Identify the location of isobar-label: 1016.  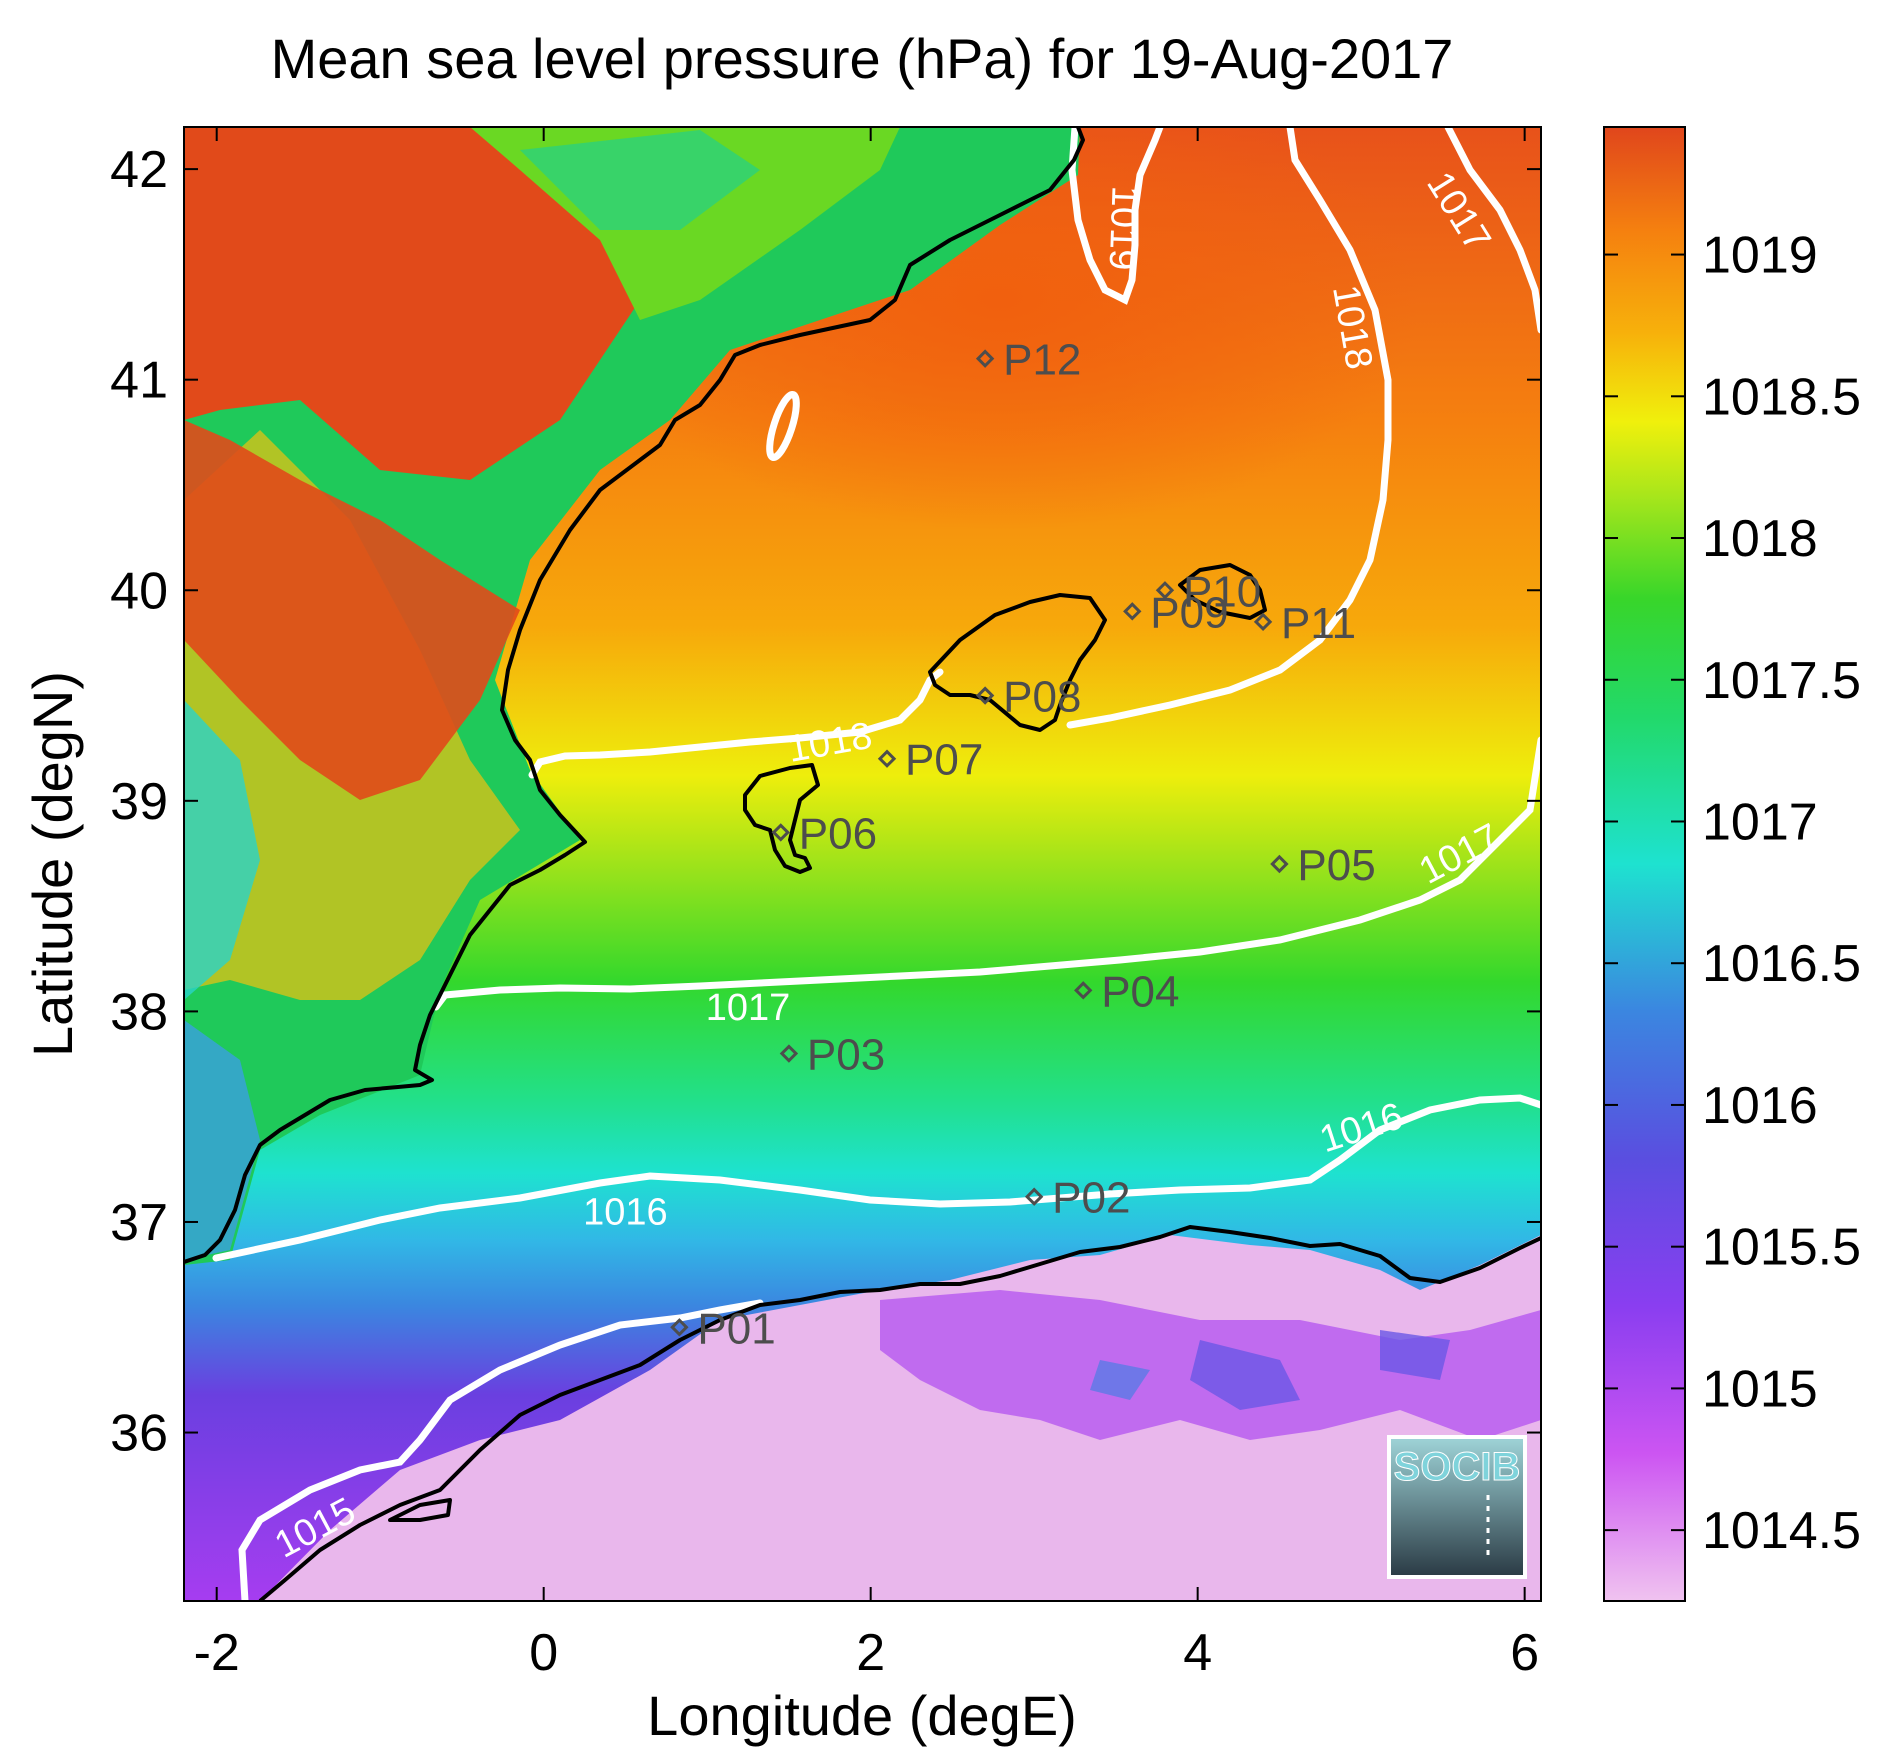
(625, 1212).